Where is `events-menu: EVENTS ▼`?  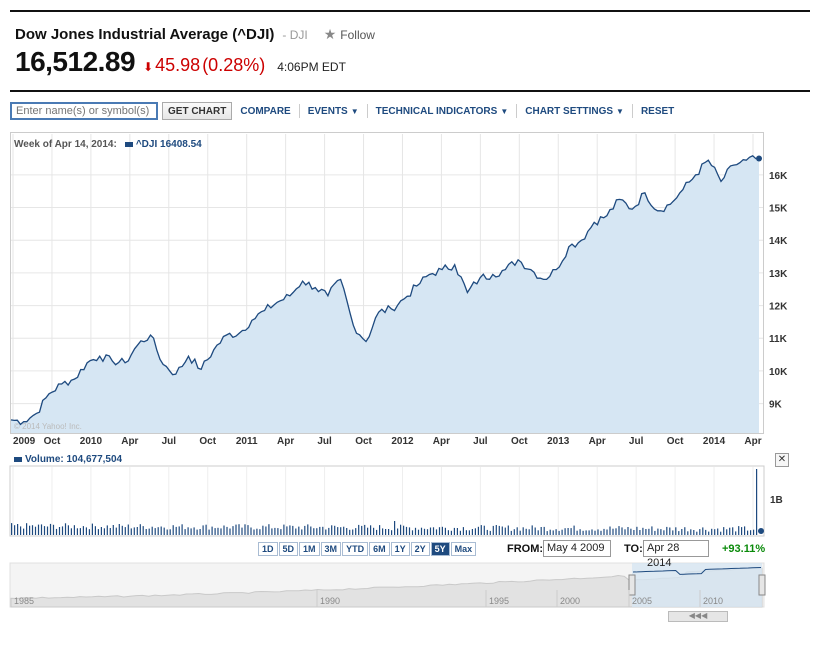
events-menu: EVENTS ▼ is located at coordinates (333, 111).